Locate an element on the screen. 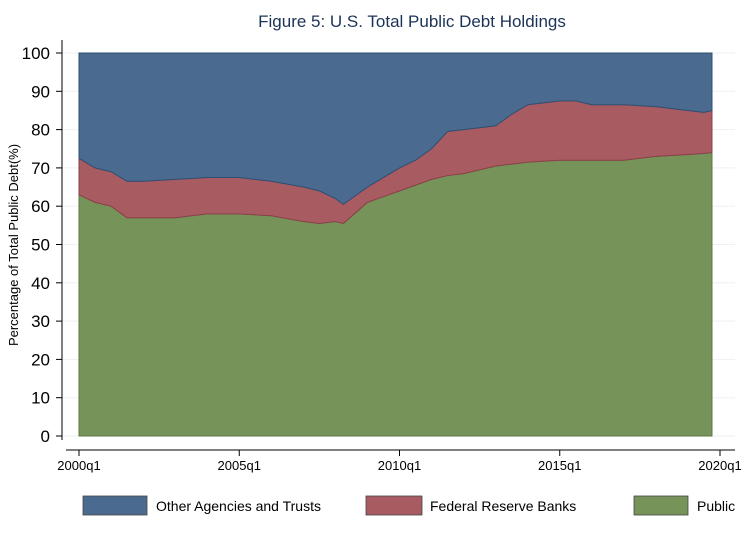 The image size is (756, 549). y-tick-label: 50 is located at coordinates (40, 245).